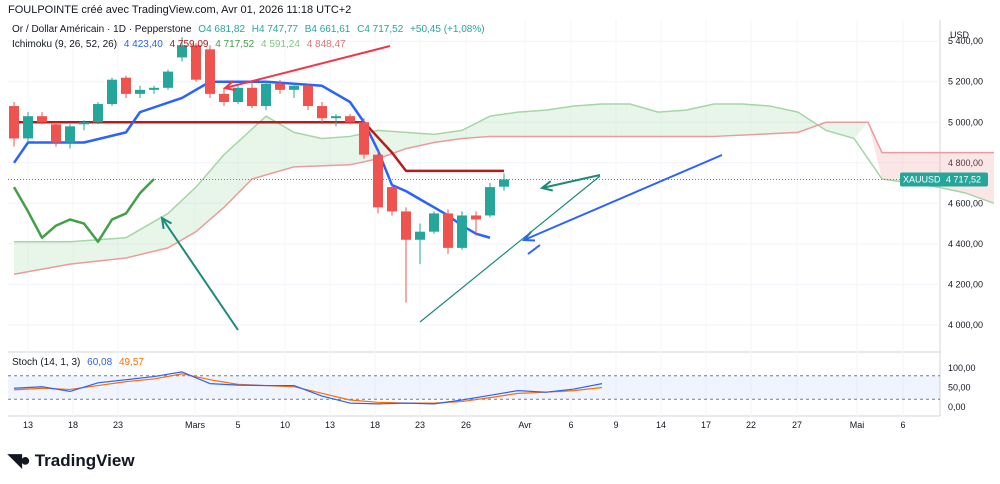  Describe the element at coordinates (965, 41) in the screenshot. I see `price-tick-label: 5 400,00` at that location.